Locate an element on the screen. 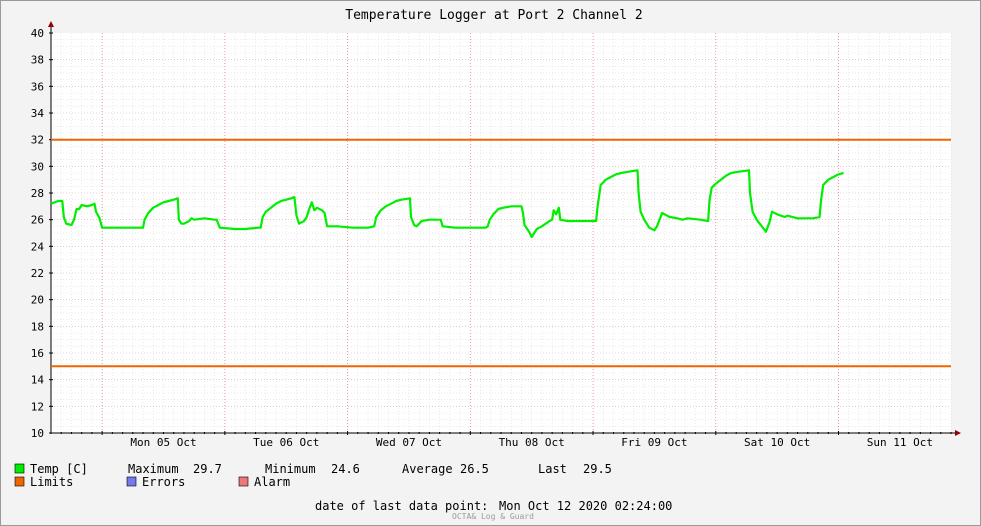  y-tick-label: 36 is located at coordinates (37, 86).